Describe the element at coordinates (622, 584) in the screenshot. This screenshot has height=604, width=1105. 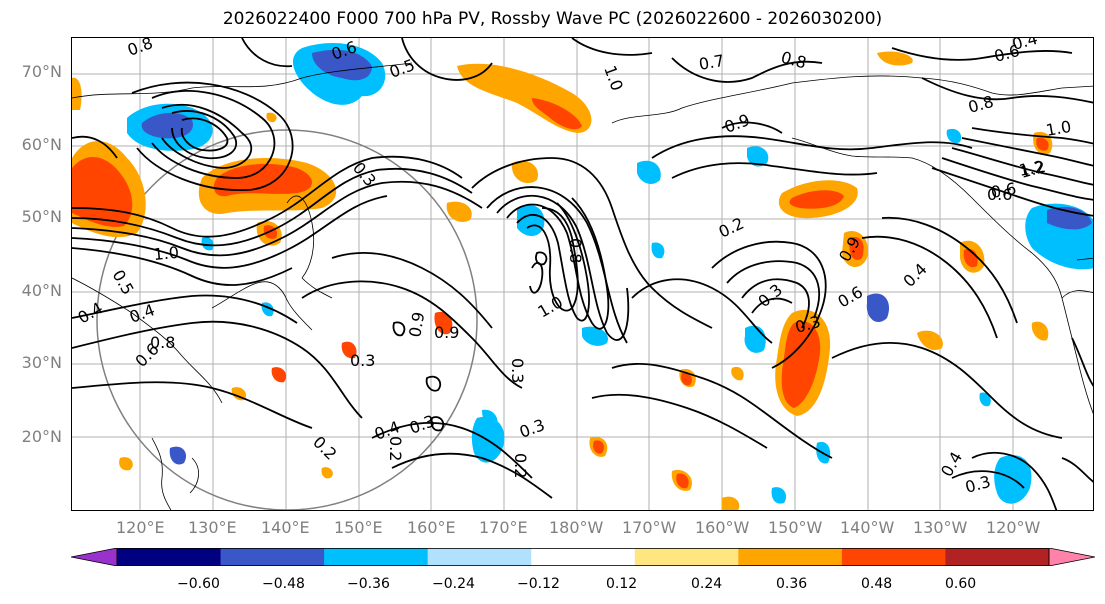
I see `colorbar-tick: 0.12` at that location.